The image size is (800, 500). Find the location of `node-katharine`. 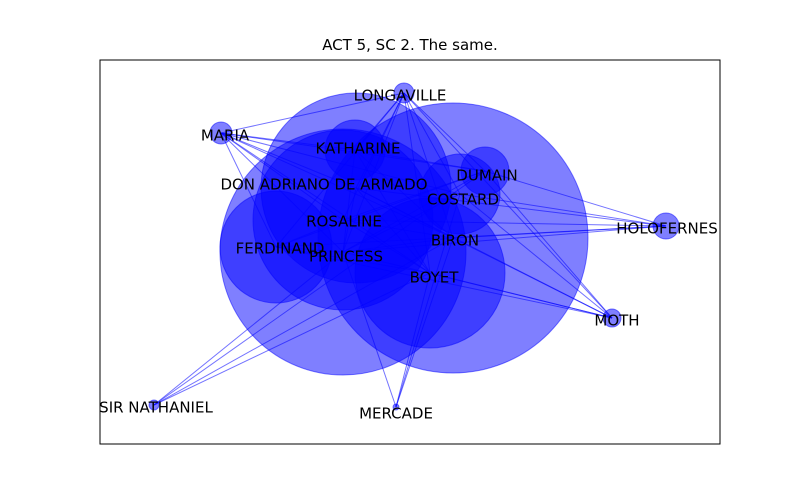

node-katharine is located at coordinates (355, 150).